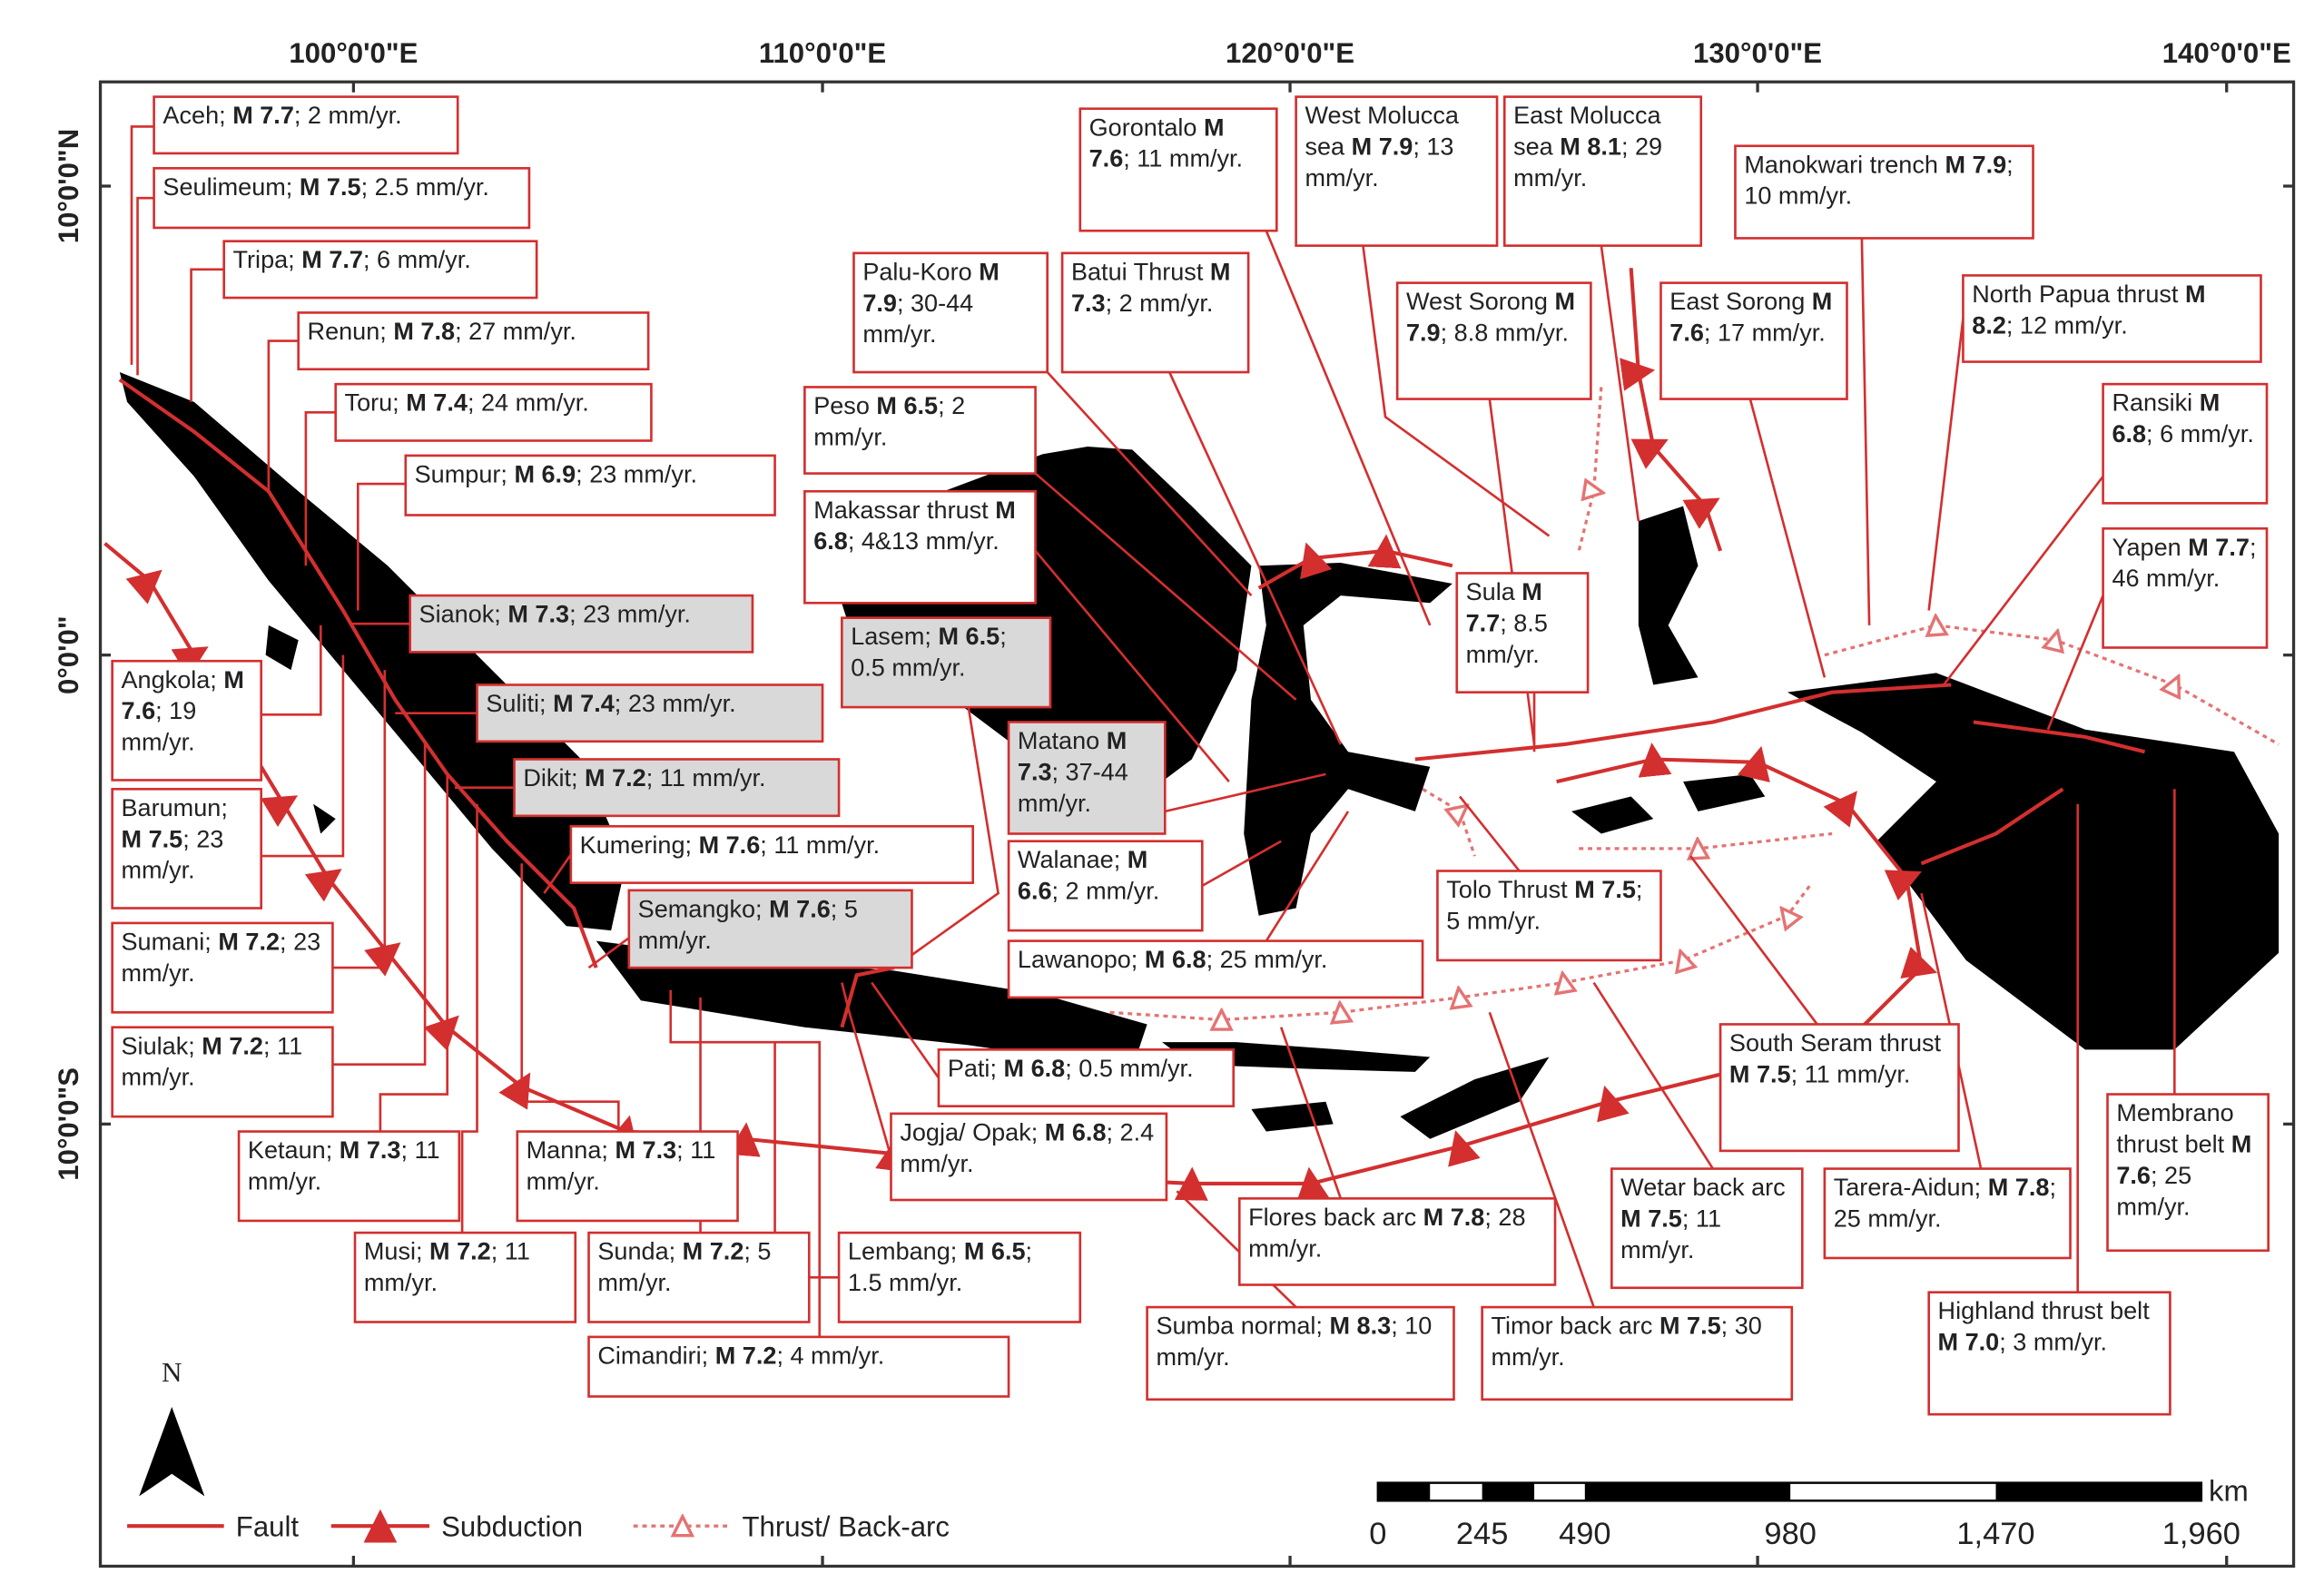 Image resolution: width=2324 pixels, height=1593 pixels. I want to click on fault-magnitude: M 6.8, so click(914, 526).